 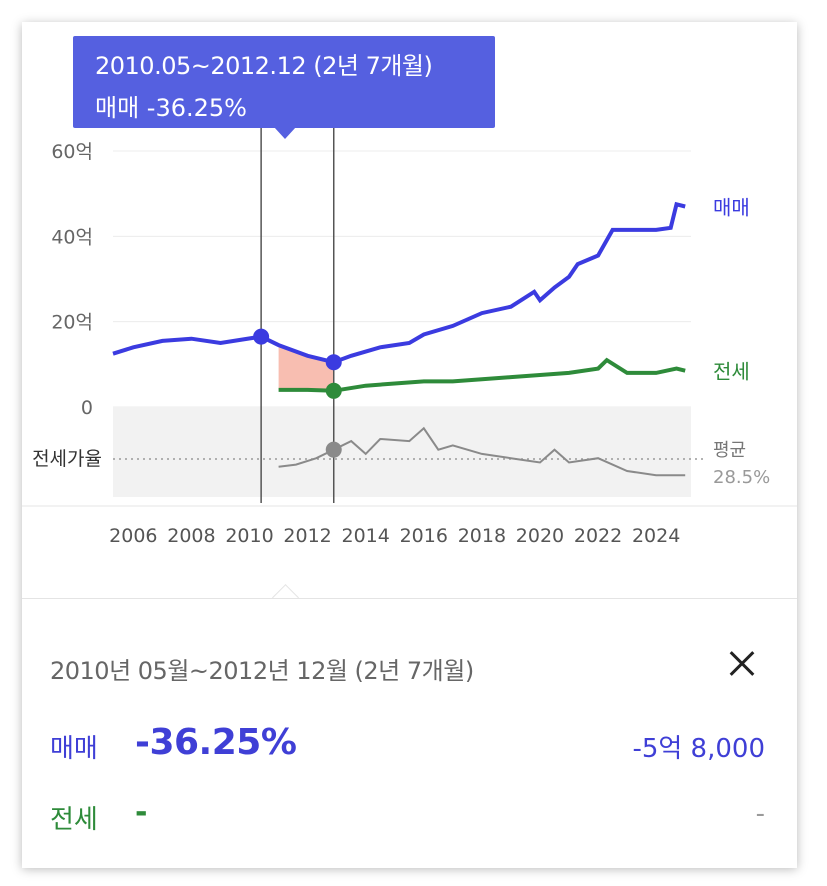 I want to click on x-tick-label: 2016, so click(x=424, y=536).